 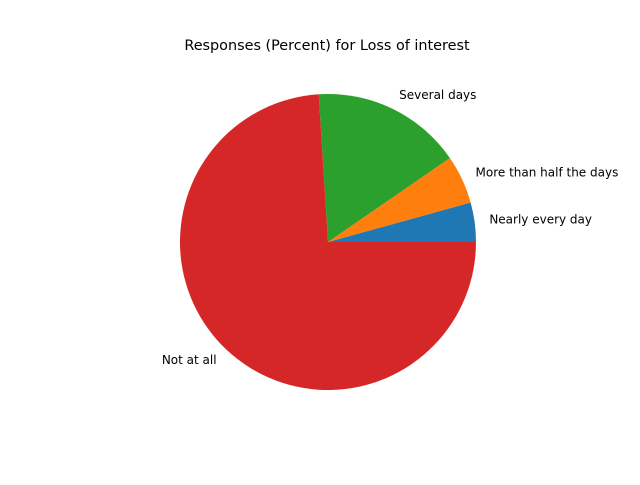 What do you see at coordinates (437, 95) in the screenshot?
I see `slice-label-several-days: Several days` at bounding box center [437, 95].